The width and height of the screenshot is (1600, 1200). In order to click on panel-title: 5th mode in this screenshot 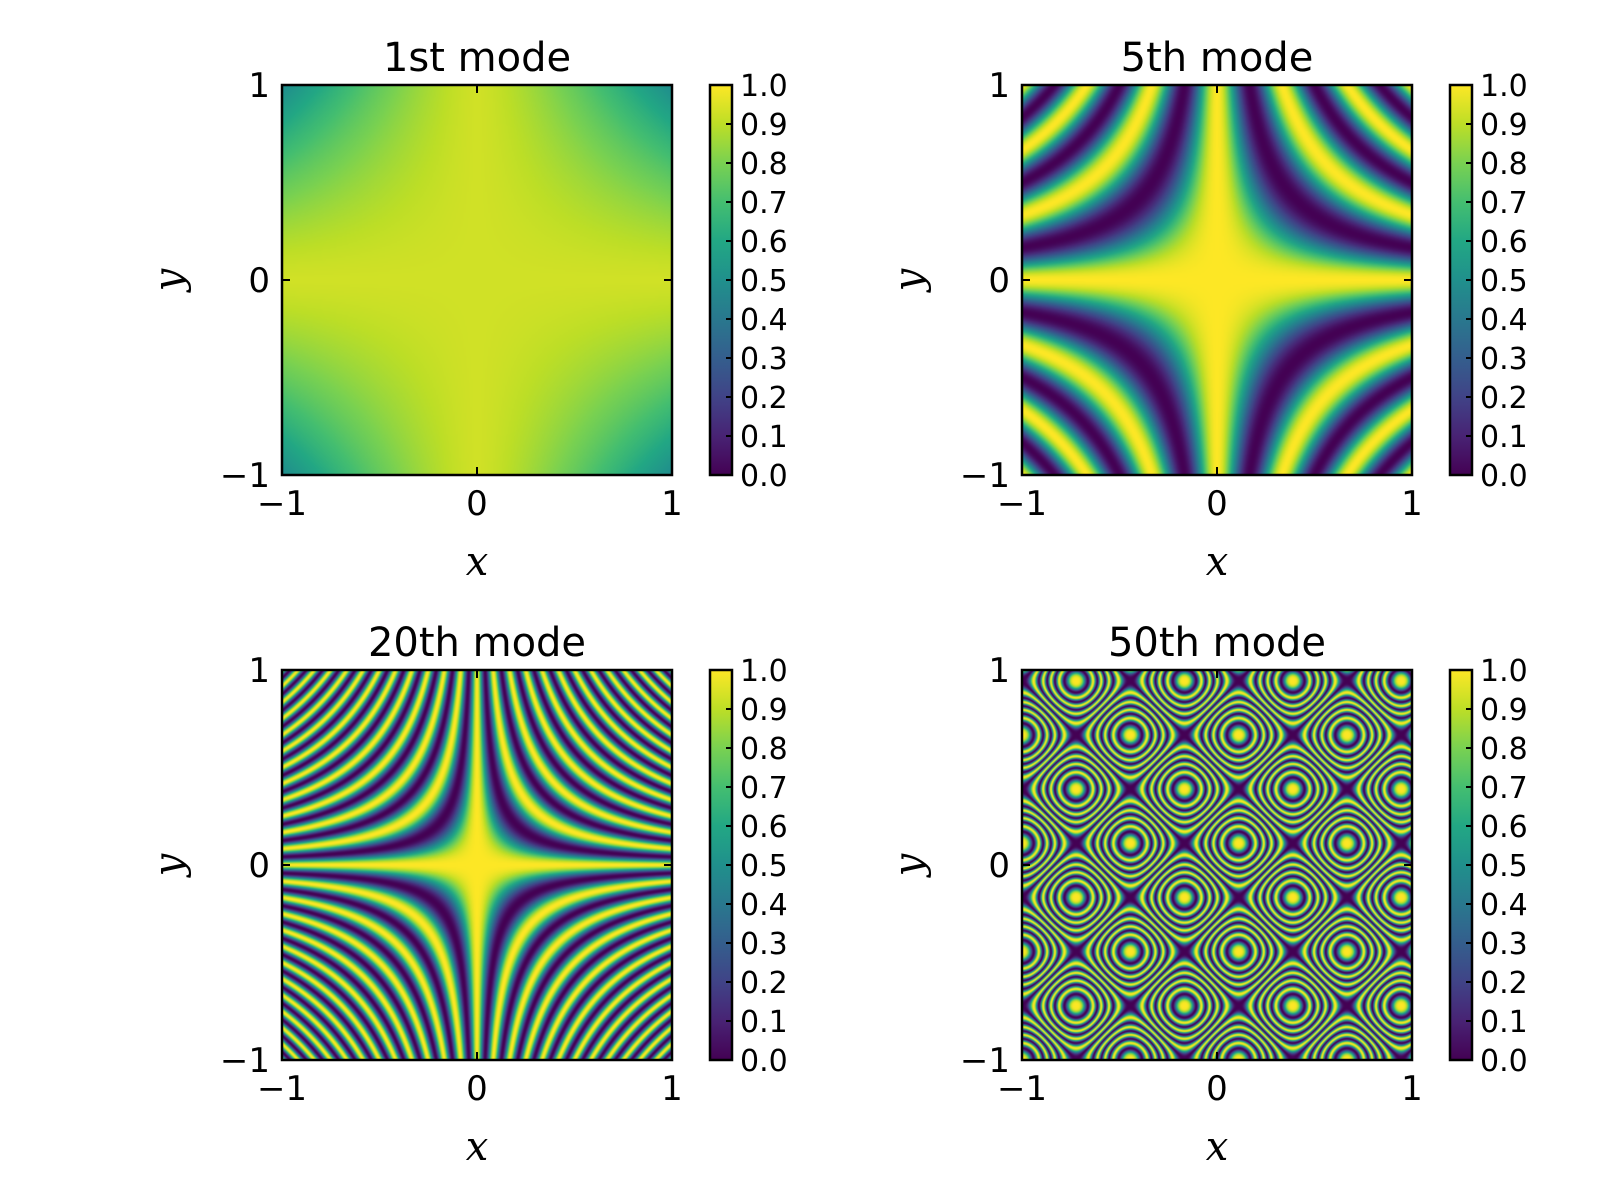, I will do `click(1217, 58)`.